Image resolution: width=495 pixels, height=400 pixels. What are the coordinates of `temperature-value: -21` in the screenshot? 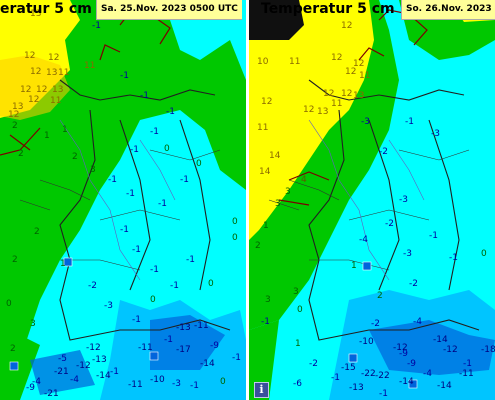 It's located at (51, 394).